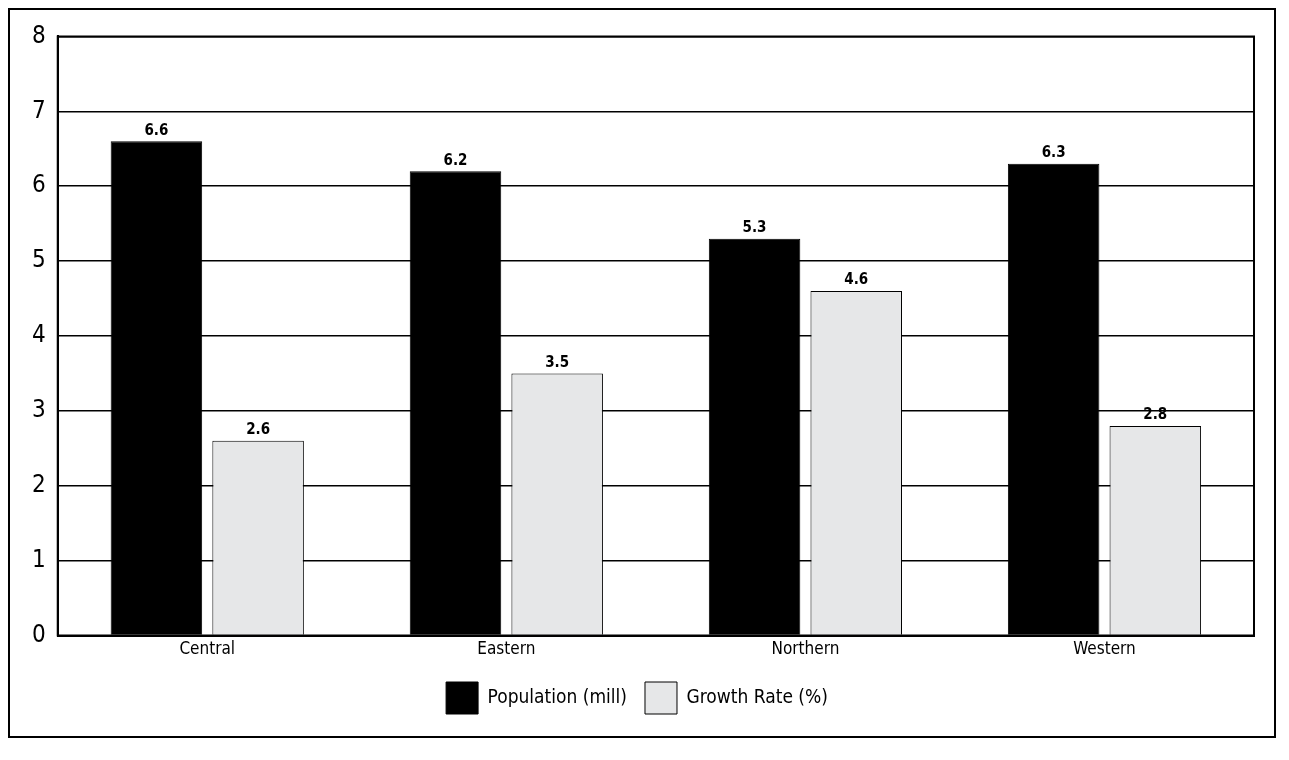 Image resolution: width=1289 pixels, height=760 pixels. Describe the element at coordinates (39, 34) in the screenshot. I see `y-tick-label: 8` at that location.